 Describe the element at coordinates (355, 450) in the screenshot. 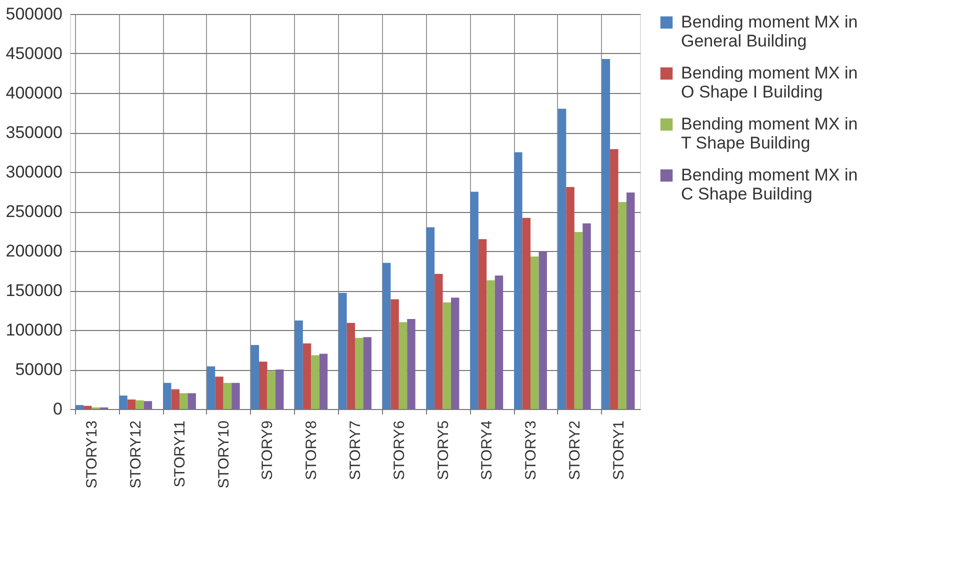

I see `x-tick-label: STORY7` at that location.